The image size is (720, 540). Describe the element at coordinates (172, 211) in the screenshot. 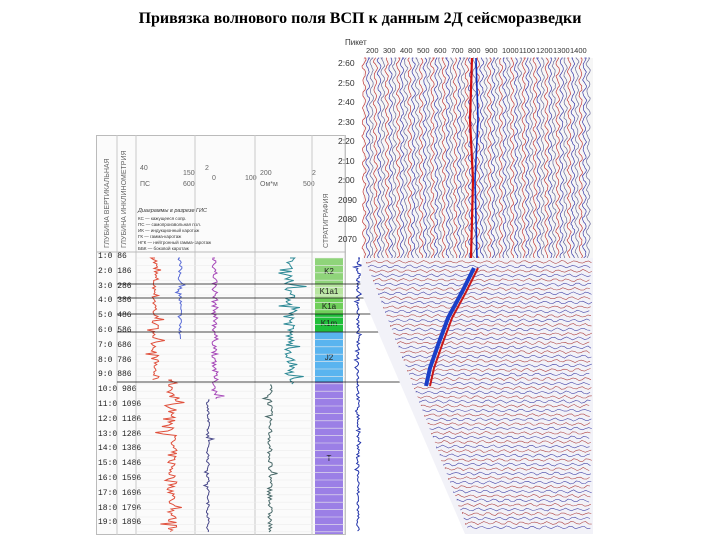

I see `legend-title: Диаграммы в разрезе ГИС` at that location.